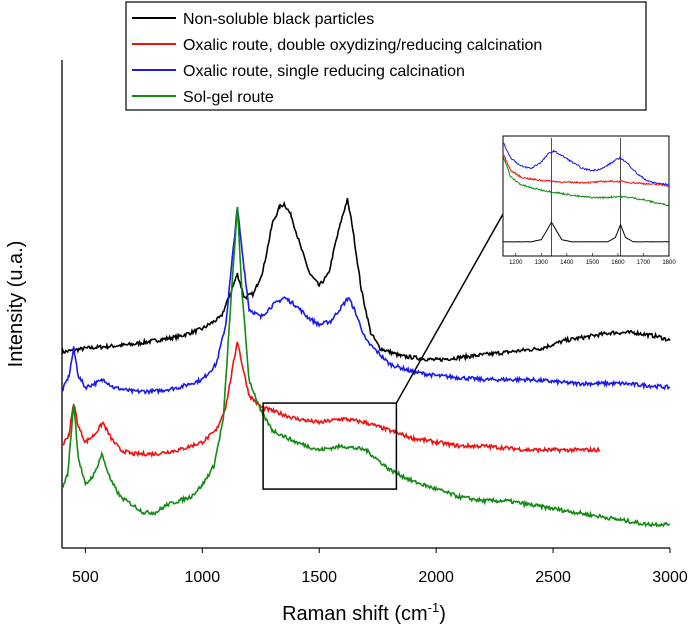 The width and height of the screenshot is (696, 632). What do you see at coordinates (449, 308) in the screenshot?
I see `zoom-connector` at bounding box center [449, 308].